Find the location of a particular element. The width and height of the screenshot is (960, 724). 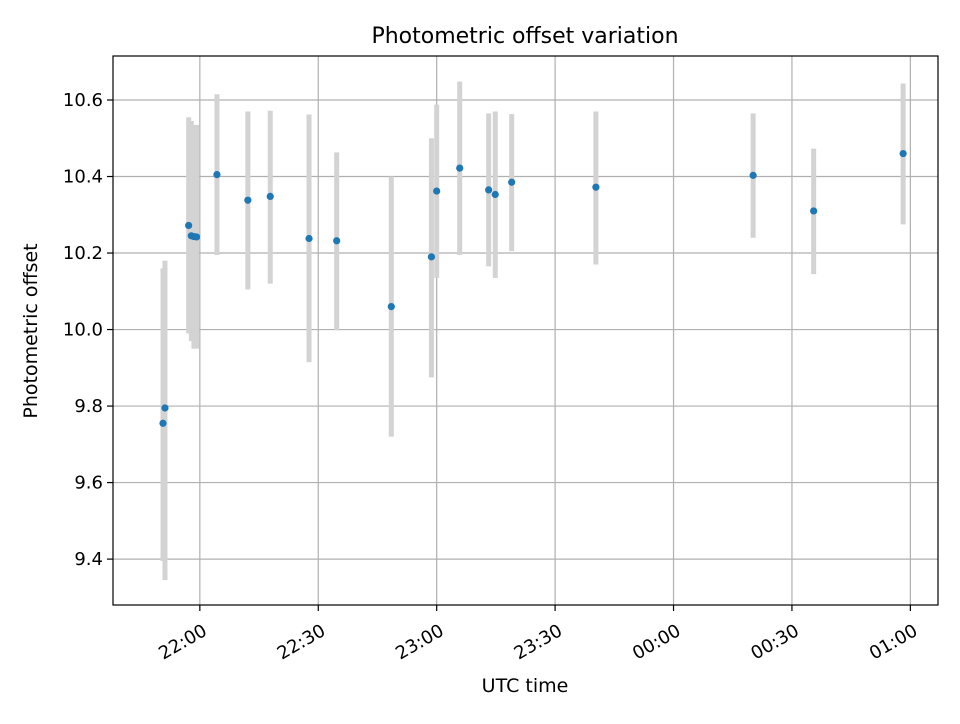

y-tick-label: 9.8 is located at coordinates (88, 406).